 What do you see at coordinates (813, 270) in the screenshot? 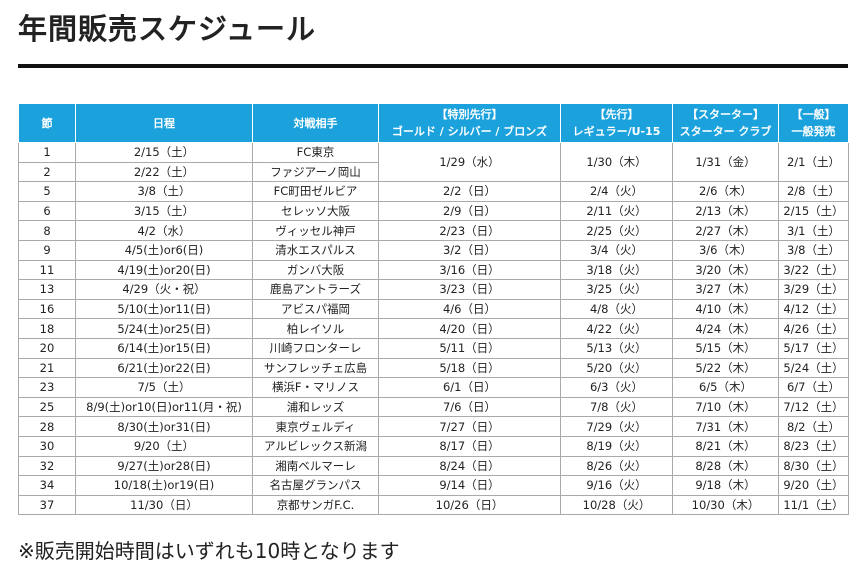
I see `table-cell: 3/22（土）` at bounding box center [813, 270].